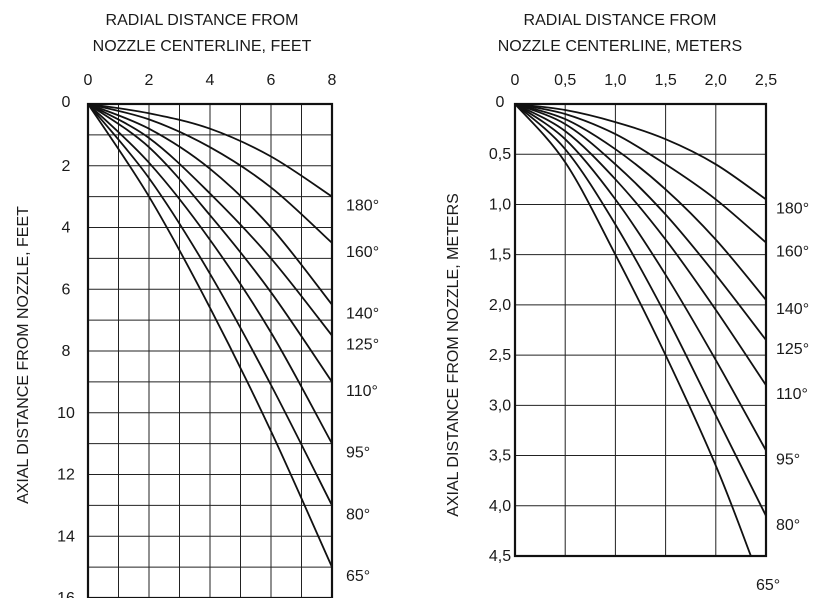 The image size is (820, 598). I want to click on chart-feet-y-ticks: 0 2 4 6 8 10 12 14 16, so click(66, 346).